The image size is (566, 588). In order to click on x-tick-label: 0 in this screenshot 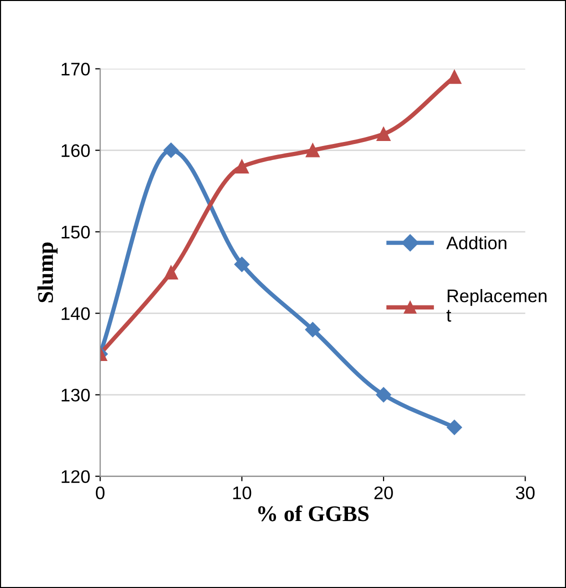, I will do `click(100, 493)`.